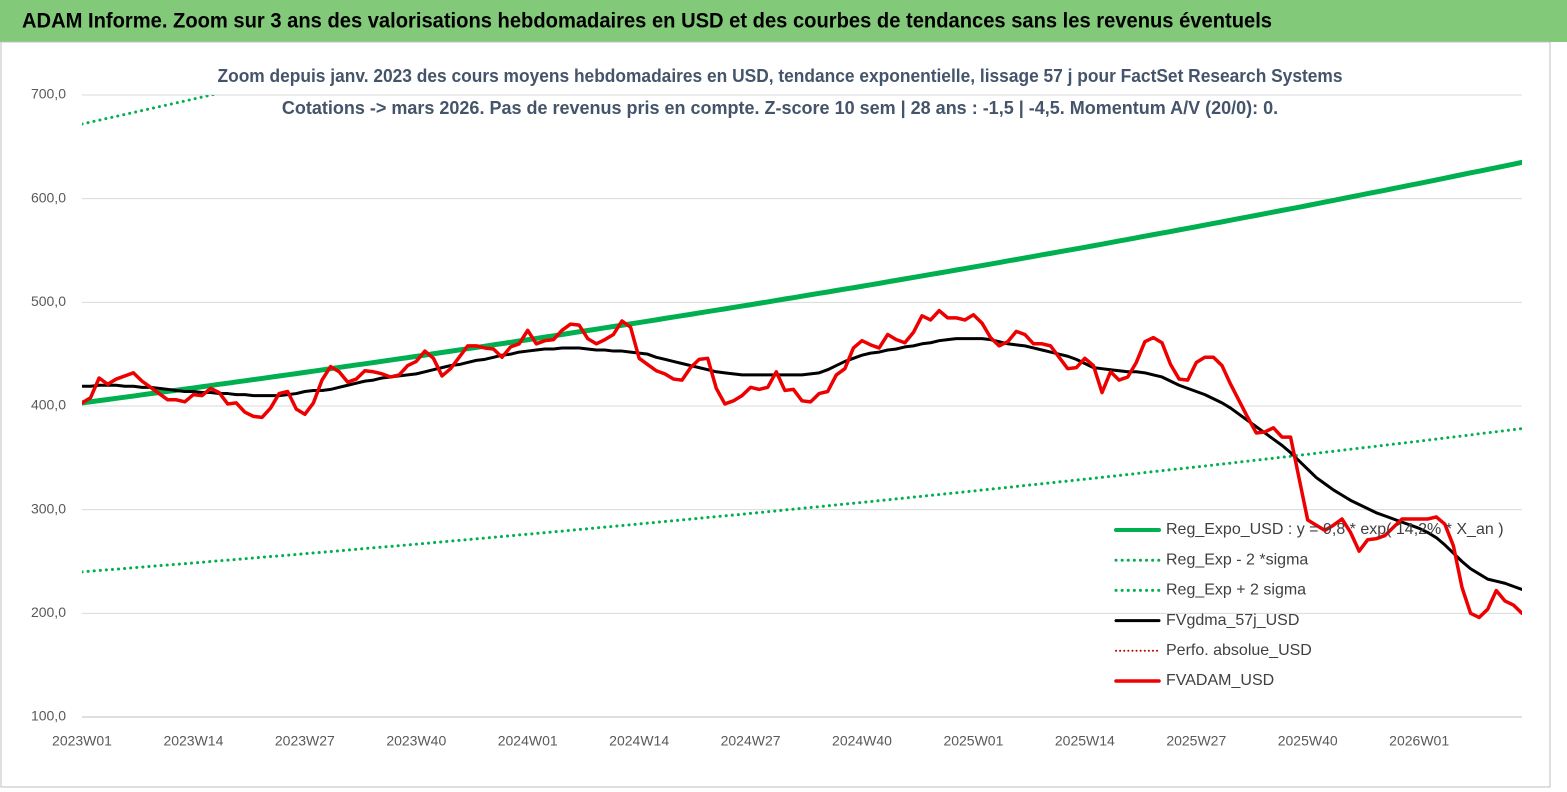 This screenshot has height=792, width=1567. I want to click on legend-label: Reg_Exp - 2 *sigma, so click(1237, 559).